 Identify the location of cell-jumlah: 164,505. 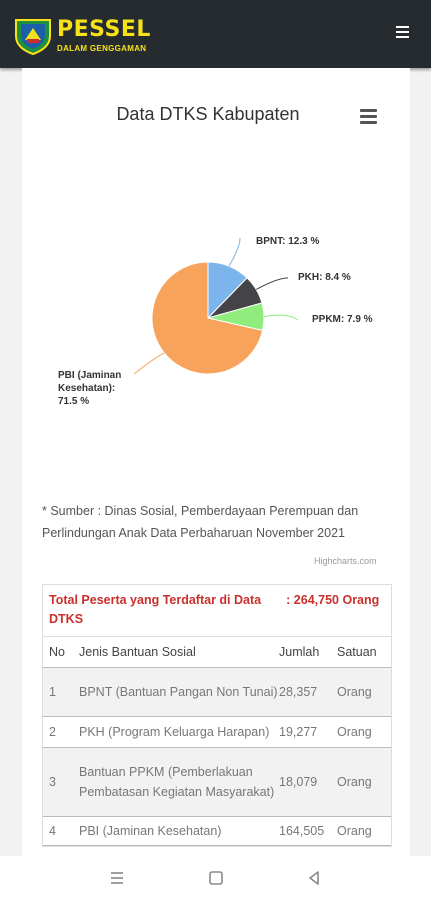
(302, 831).